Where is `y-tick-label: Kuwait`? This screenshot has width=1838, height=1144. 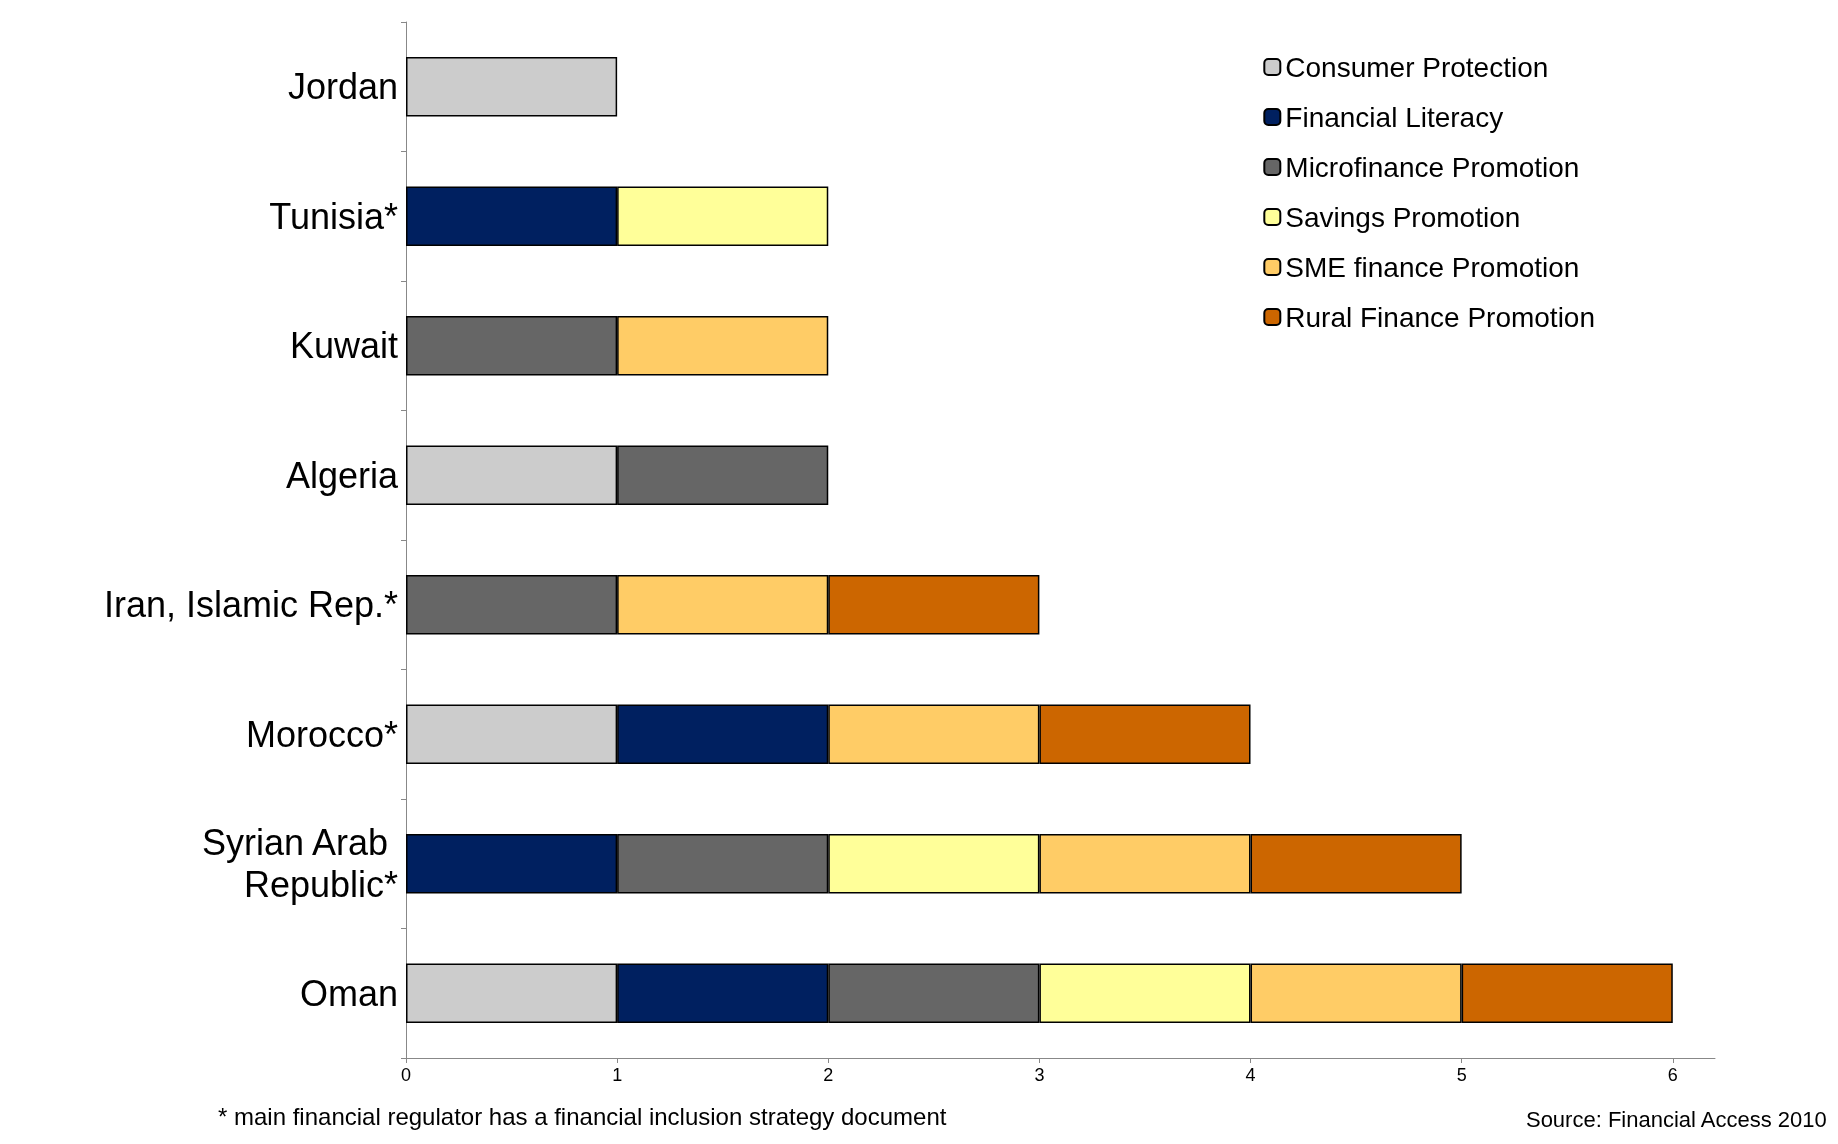
y-tick-label: Kuwait is located at coordinates (343, 346).